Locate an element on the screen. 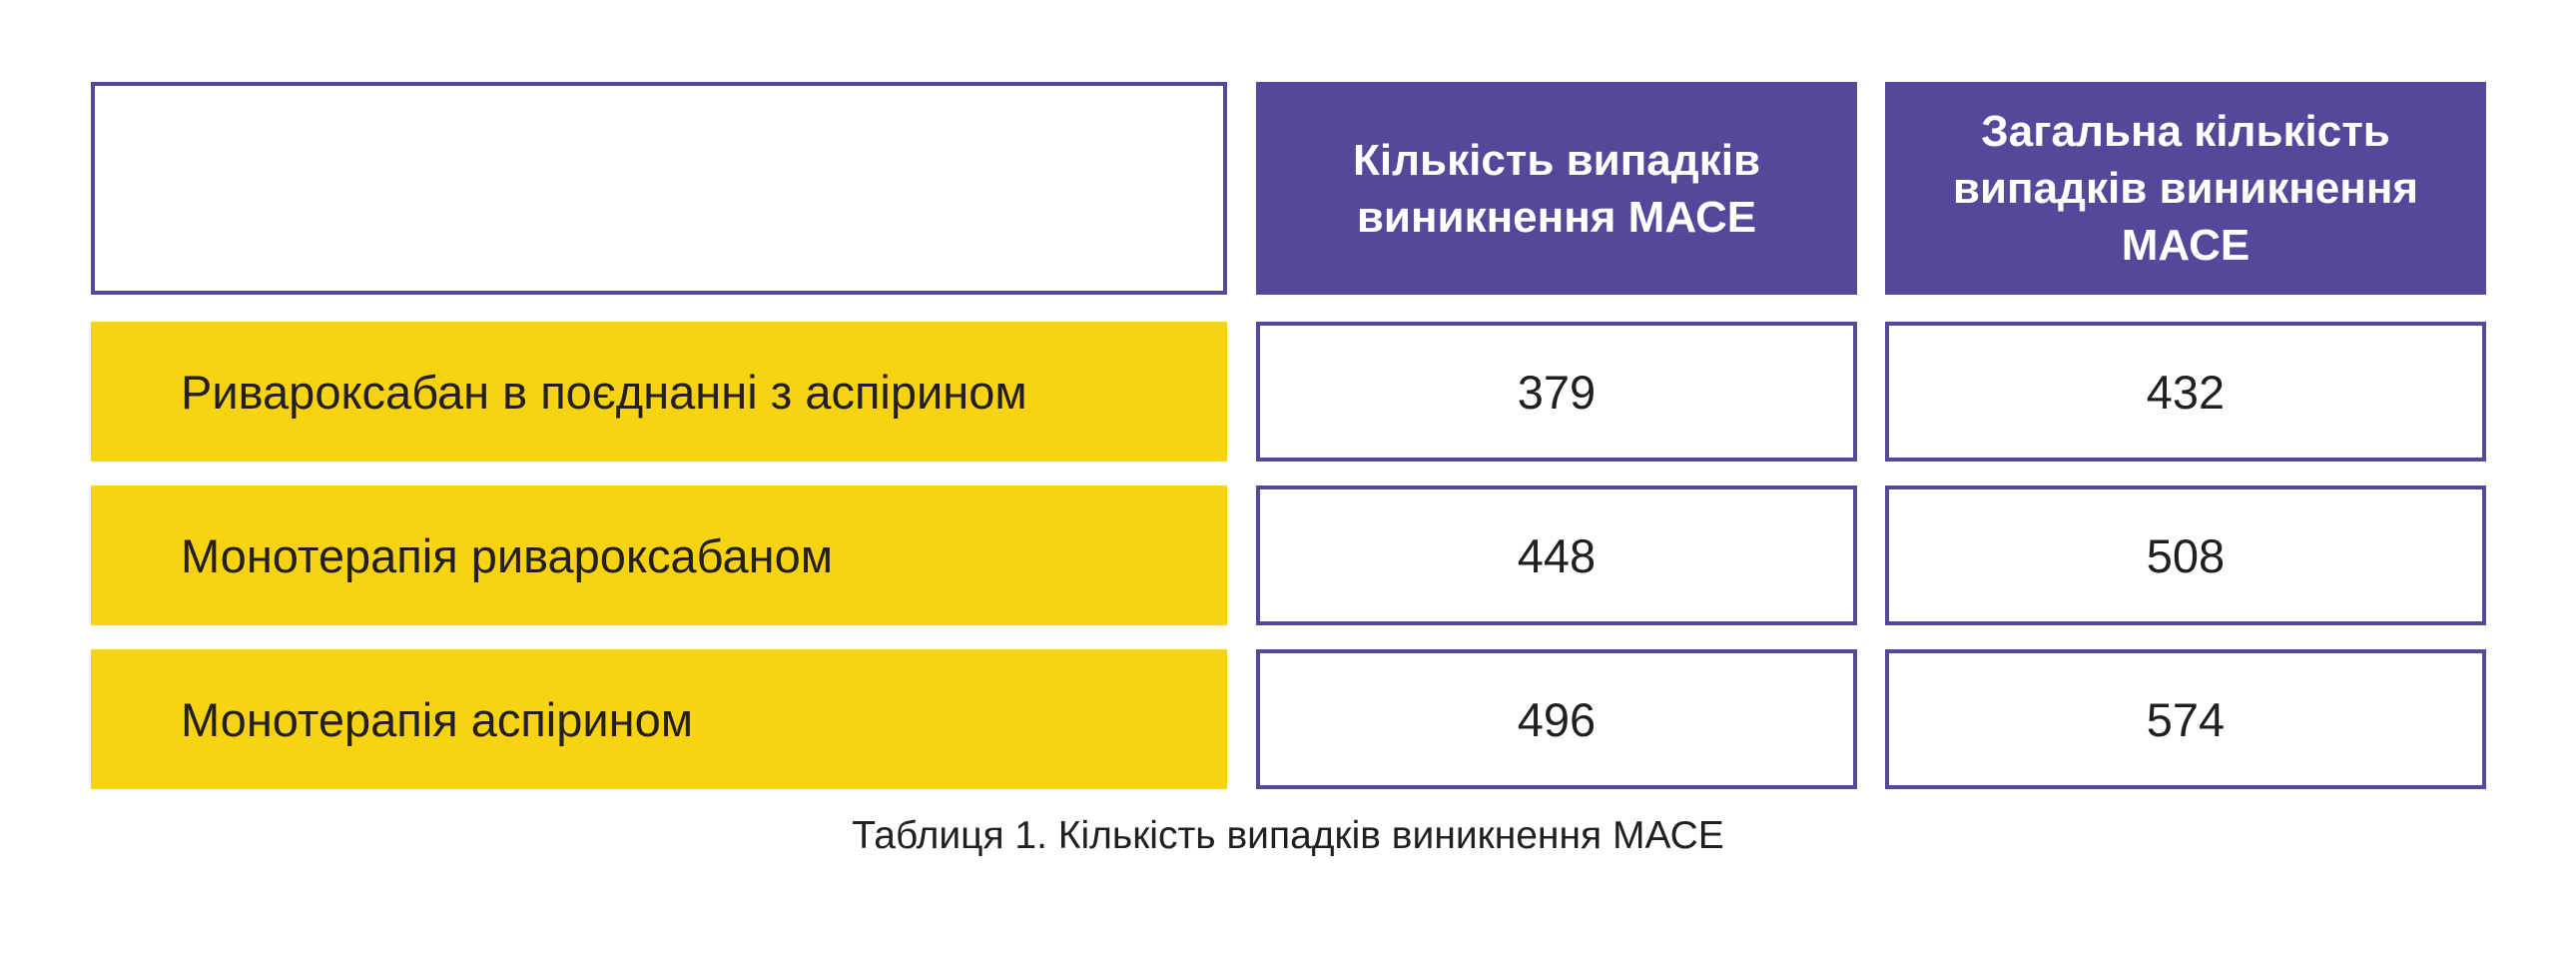 The height and width of the screenshot is (955, 2576). table-cell-value: 379 is located at coordinates (1556, 392).